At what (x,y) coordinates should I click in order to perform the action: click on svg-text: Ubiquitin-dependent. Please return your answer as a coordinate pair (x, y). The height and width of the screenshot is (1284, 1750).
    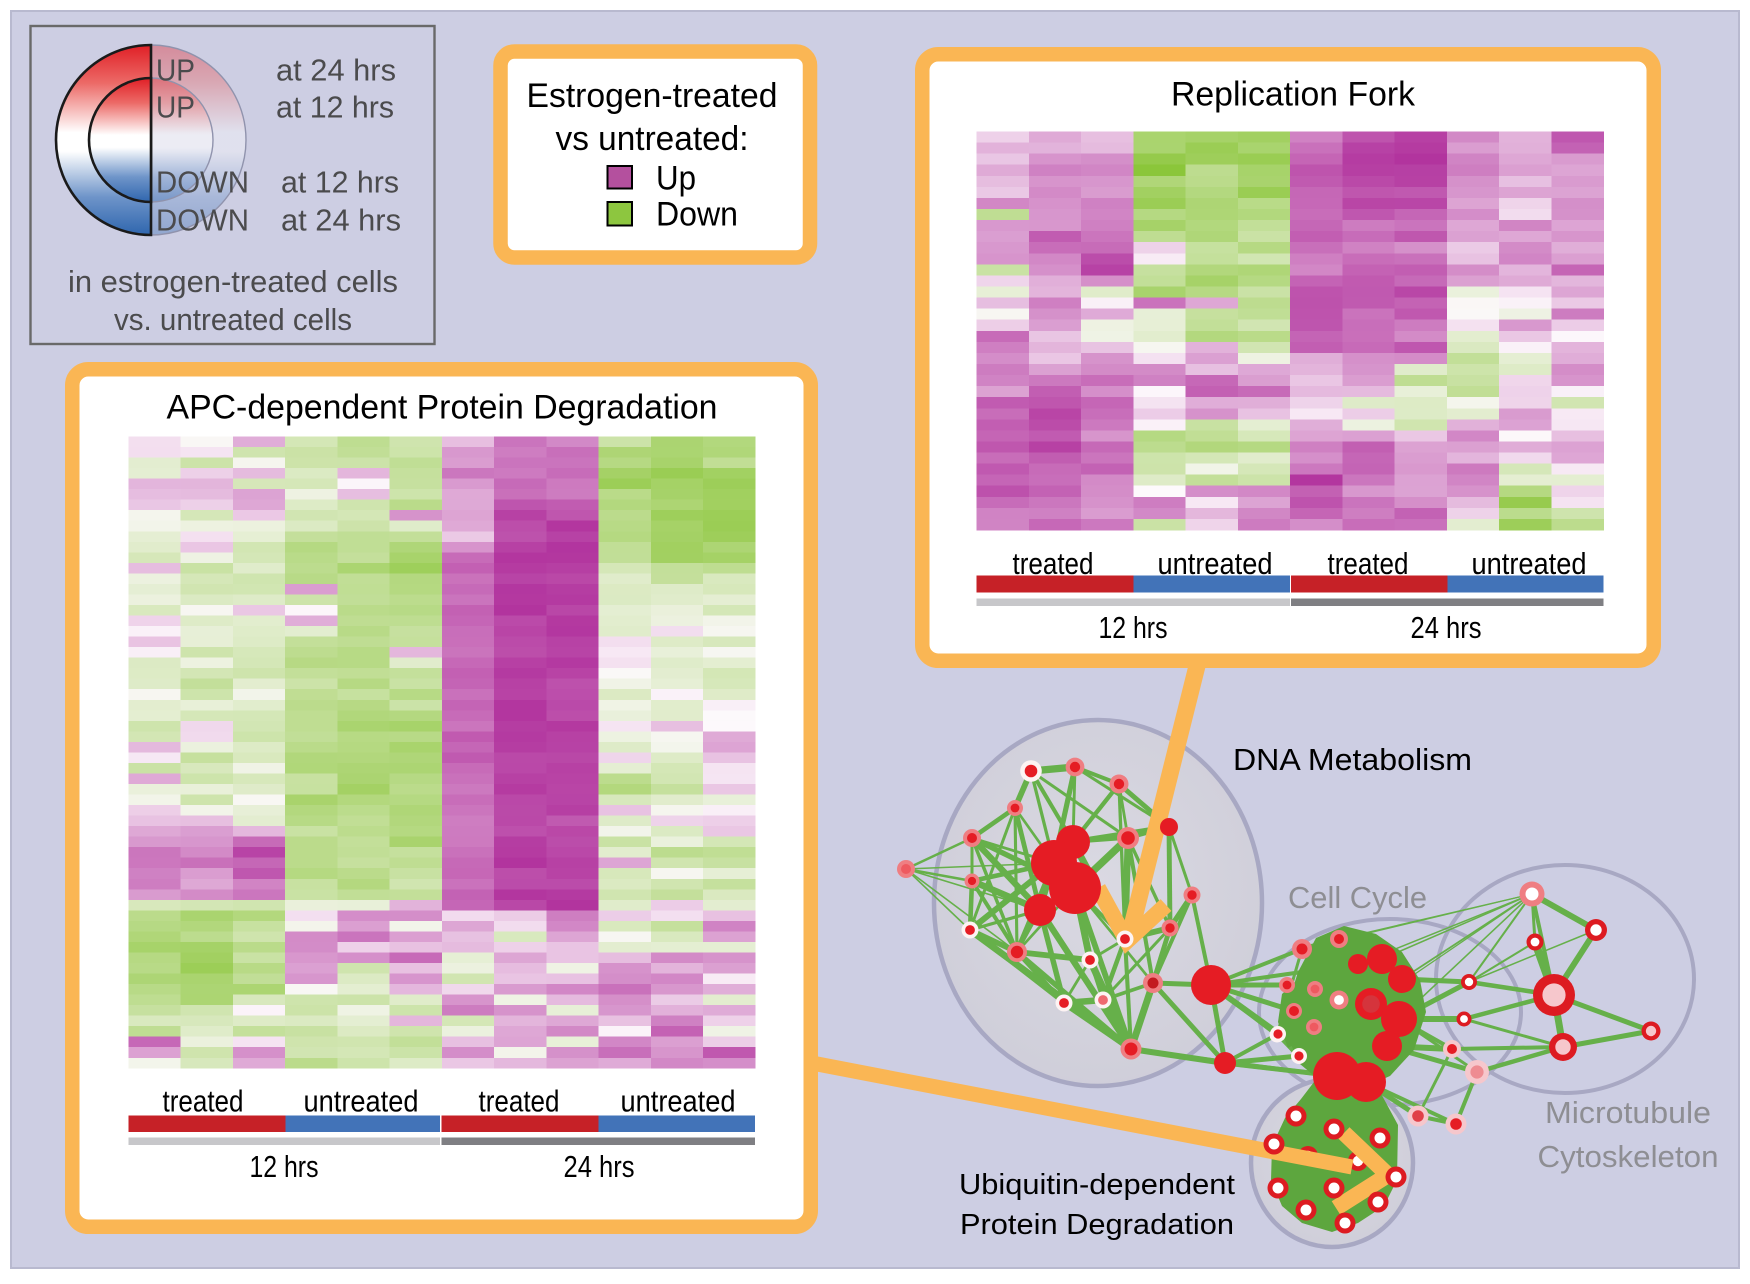
    Looking at the image, I should click on (1097, 1185).